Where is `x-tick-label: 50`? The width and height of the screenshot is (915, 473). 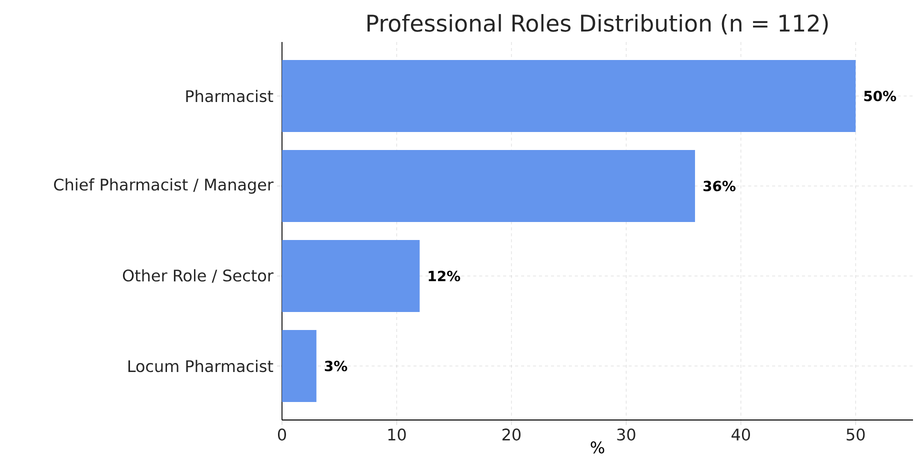
x-tick-label: 50 is located at coordinates (855, 434).